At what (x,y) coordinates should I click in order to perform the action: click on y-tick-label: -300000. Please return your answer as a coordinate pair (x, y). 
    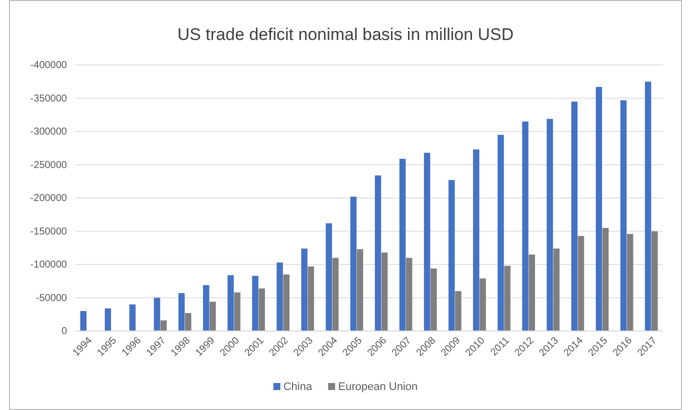
    Looking at the image, I should click on (49, 132).